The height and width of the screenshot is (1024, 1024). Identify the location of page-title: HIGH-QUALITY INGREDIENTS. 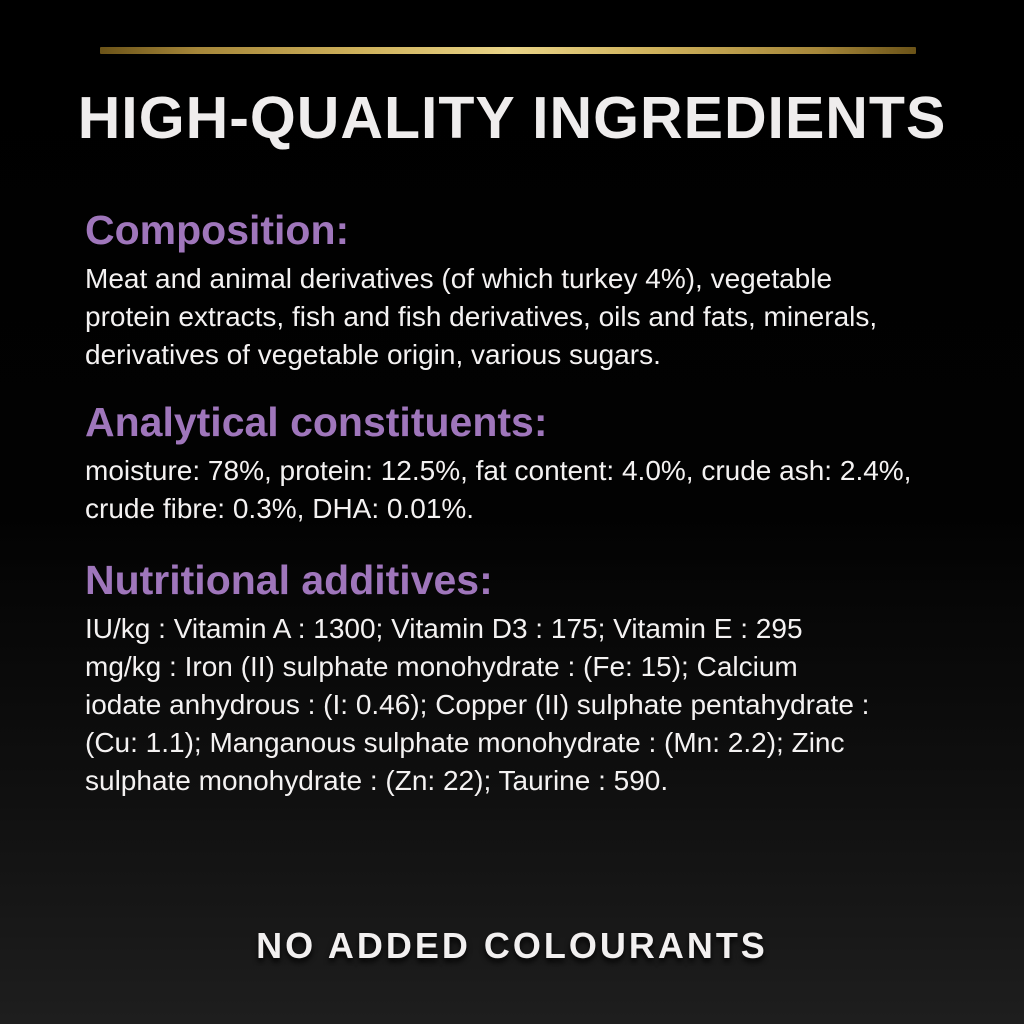
(512, 118).